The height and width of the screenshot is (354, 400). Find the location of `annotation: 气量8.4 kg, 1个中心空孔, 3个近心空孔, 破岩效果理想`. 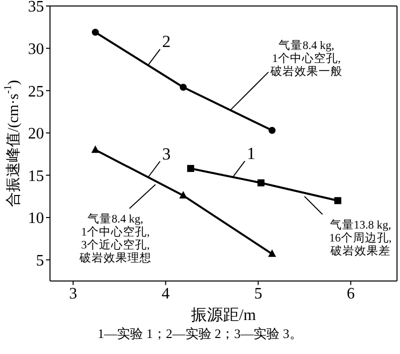

annotation: 气量8.4 kg, 1个中心空孔, 3个近心空孔, 破岩效果理想 is located at coordinates (115, 238).